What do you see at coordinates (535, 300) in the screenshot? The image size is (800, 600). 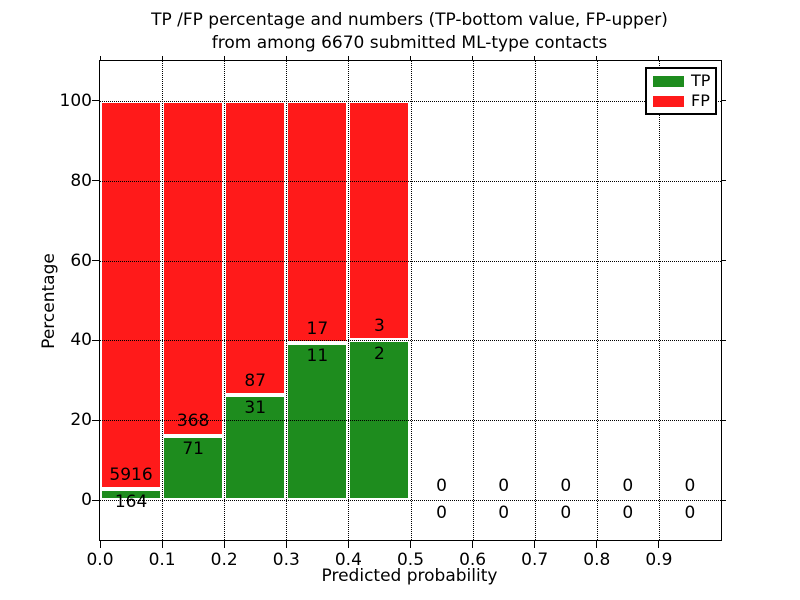 I see `v-gridline-0.7` at bounding box center [535, 300].